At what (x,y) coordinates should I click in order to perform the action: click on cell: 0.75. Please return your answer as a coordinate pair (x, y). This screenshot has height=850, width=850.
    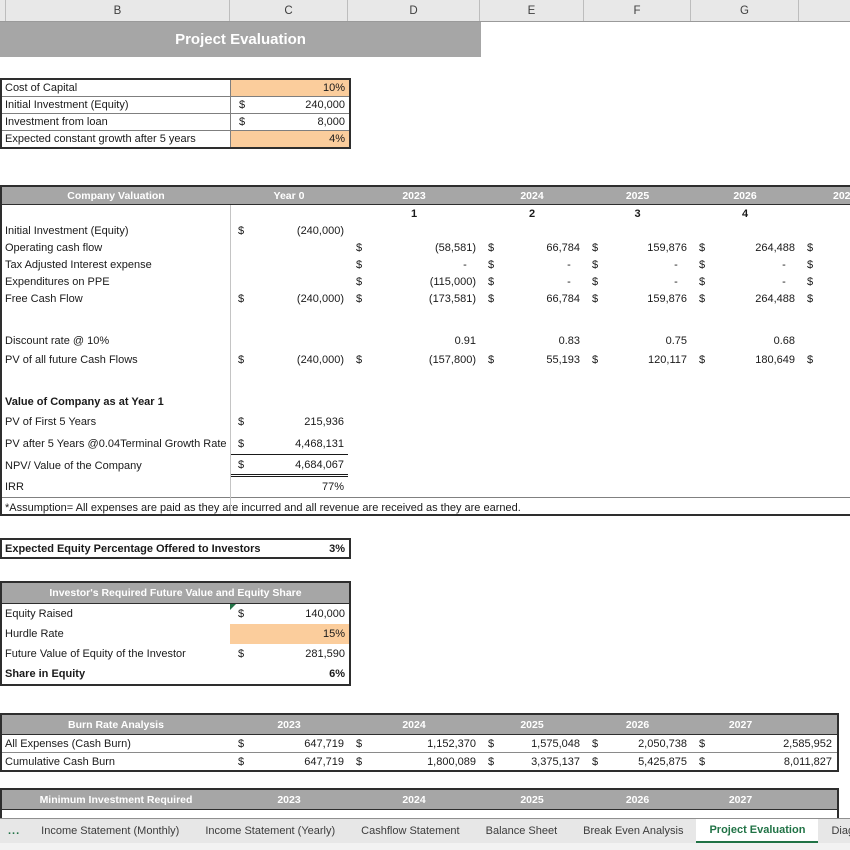
    Looking at the image, I should click on (637, 340).